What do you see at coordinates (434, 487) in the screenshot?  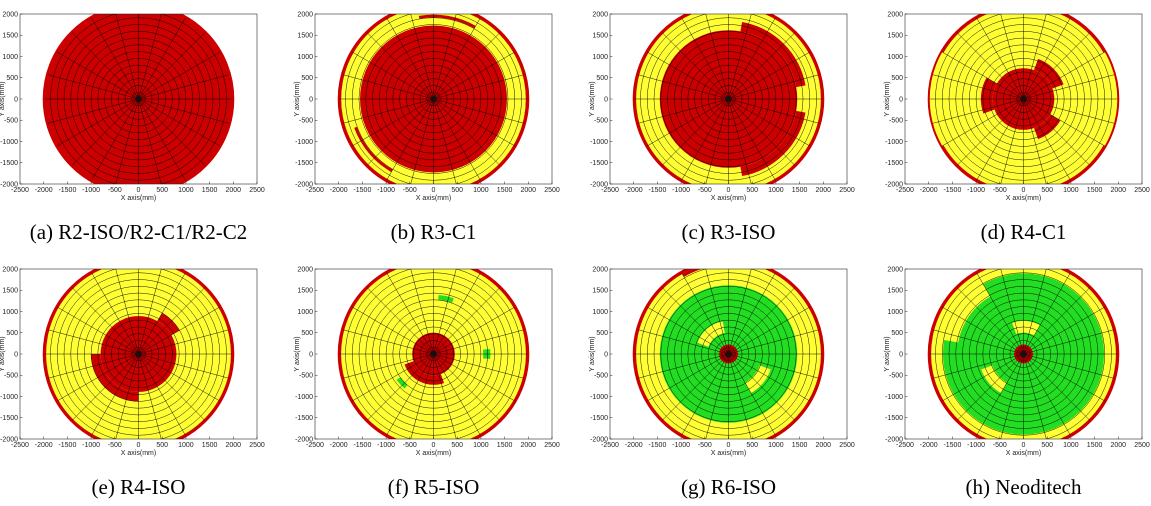 I see `panel-caption: (f) R5-ISO` at bounding box center [434, 487].